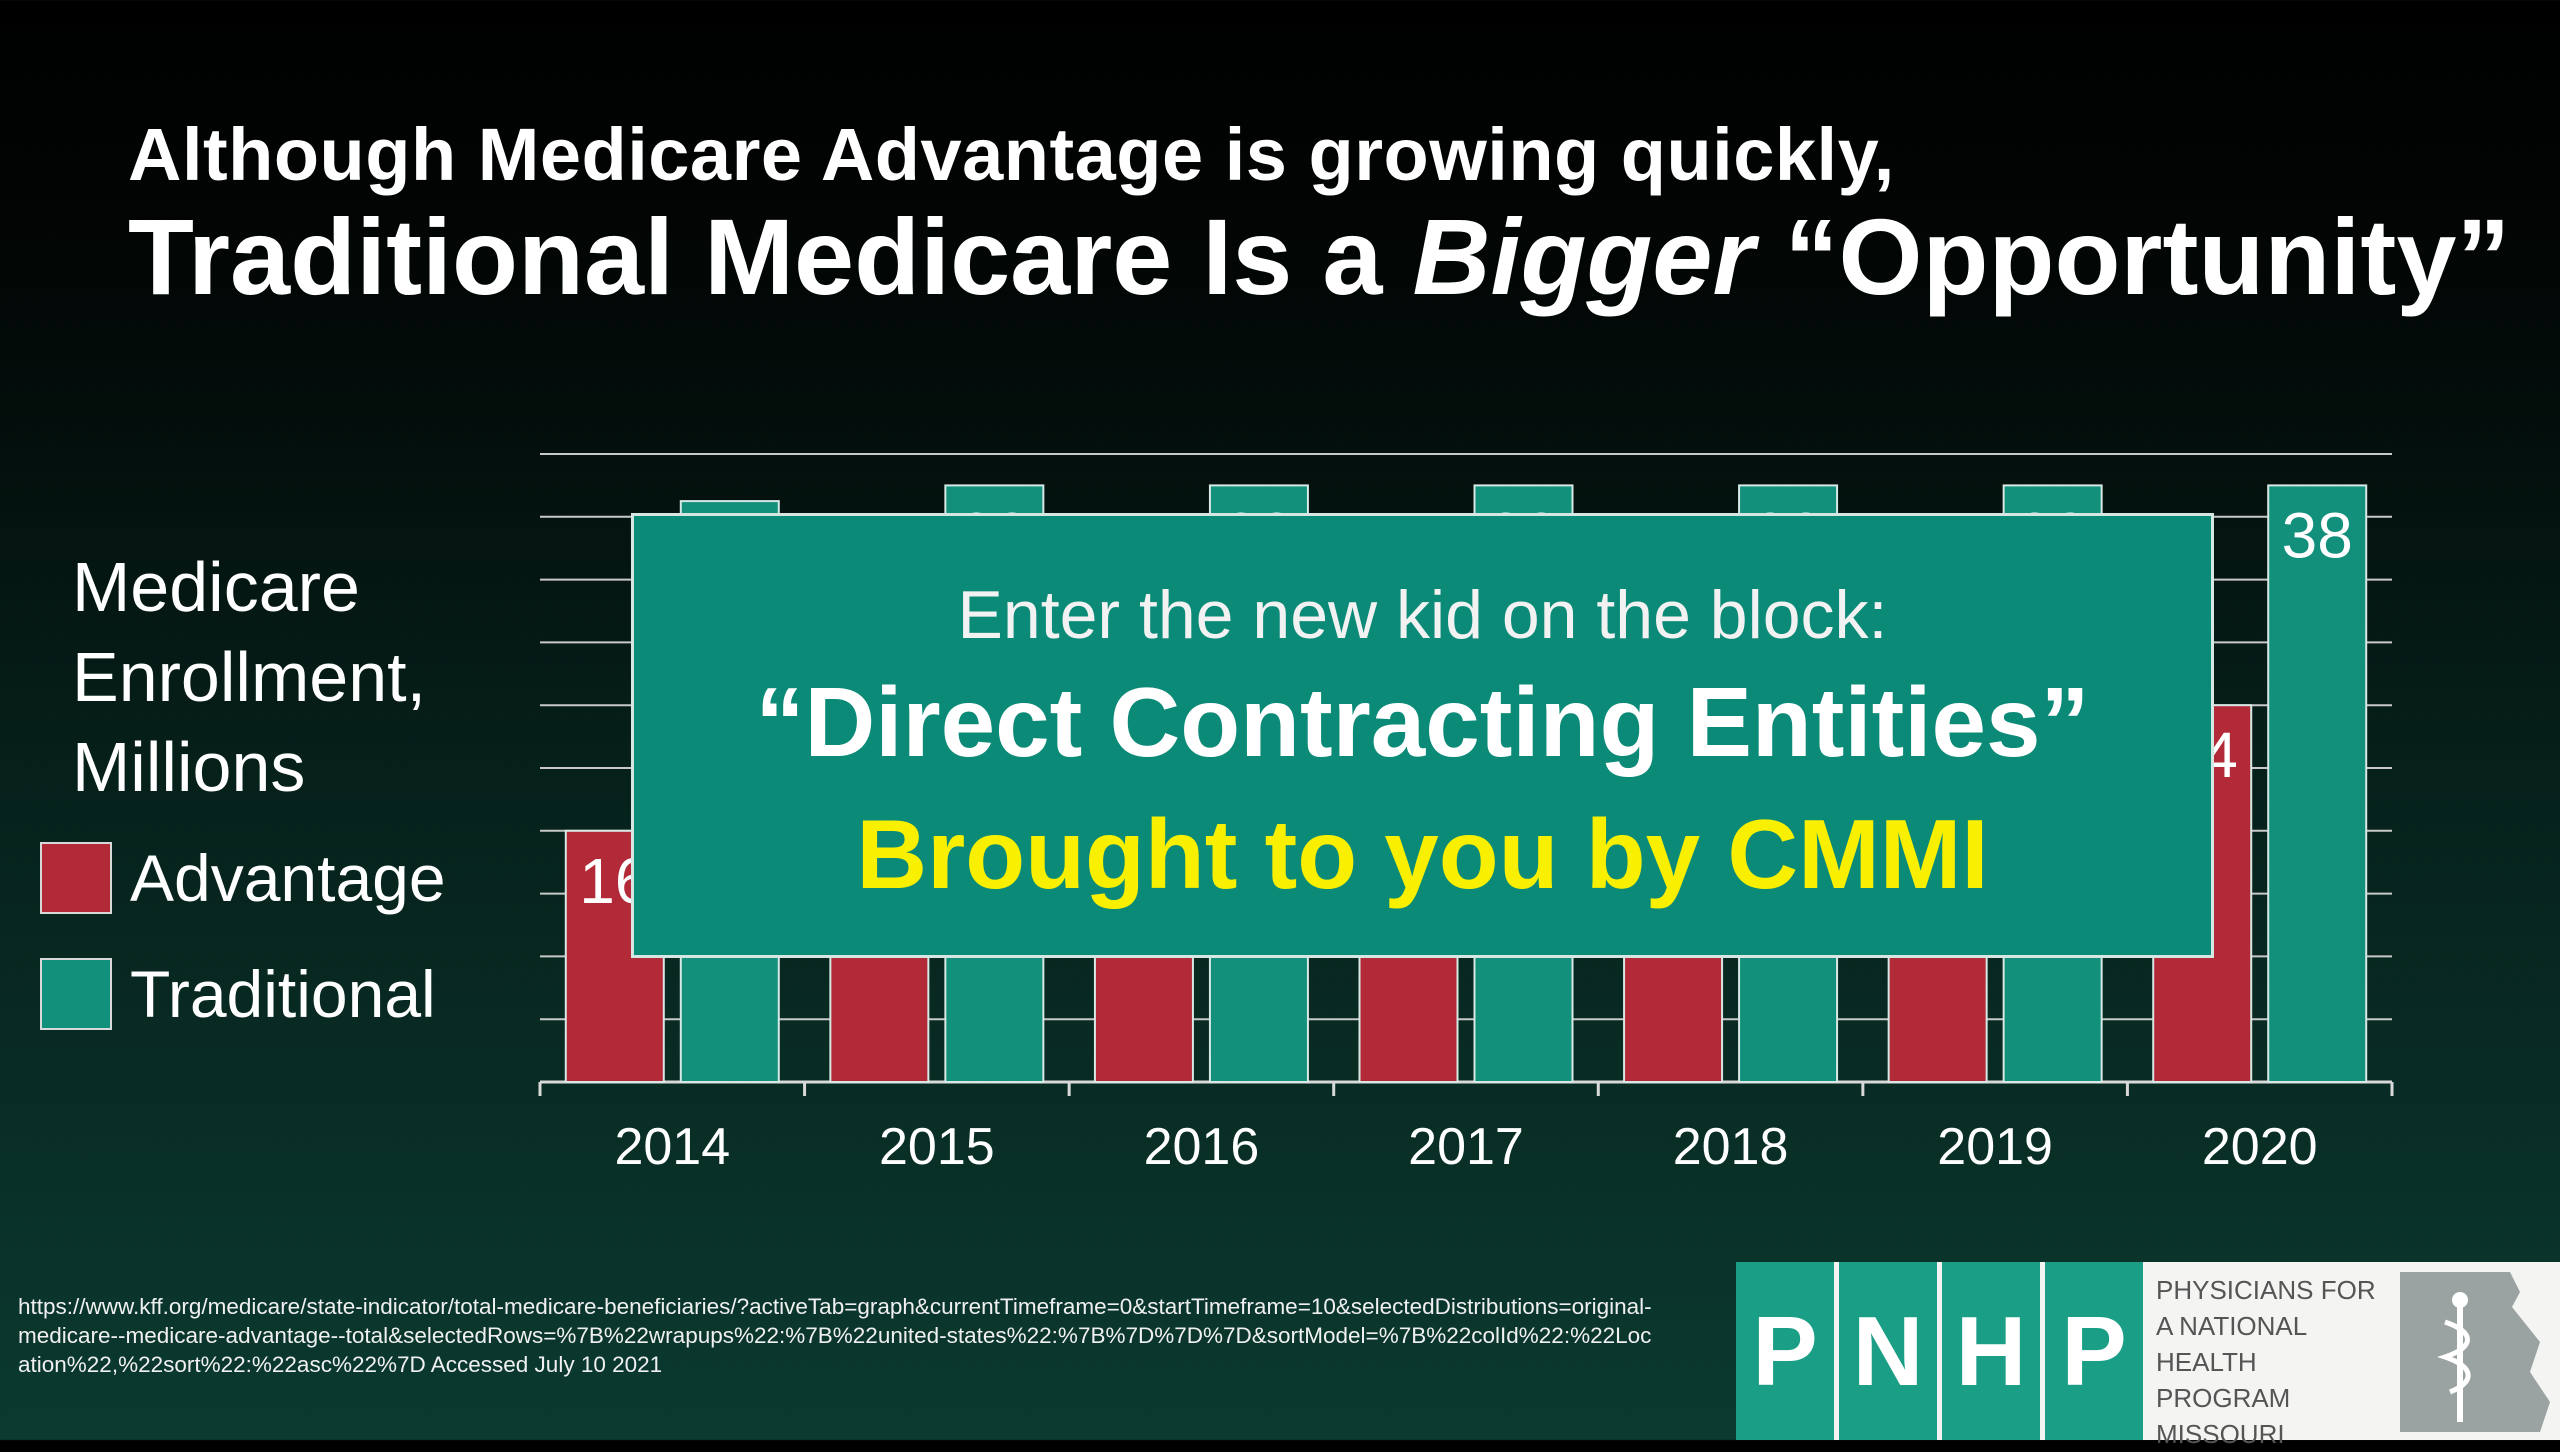 The width and height of the screenshot is (2560, 1452). I want to click on legend-item-traditional: Traditional, so click(238, 994).